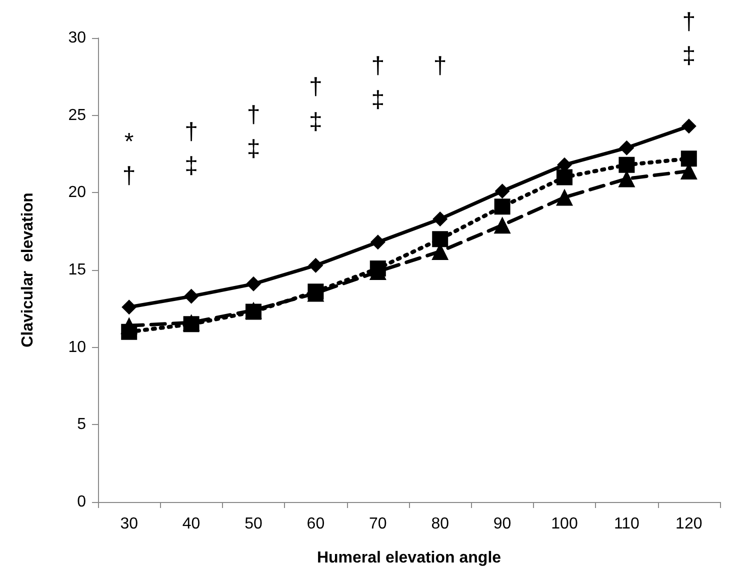 This screenshot has height=588, width=746. Describe the element at coordinates (129, 524) in the screenshot. I see `x-tick-label: 30` at that location.